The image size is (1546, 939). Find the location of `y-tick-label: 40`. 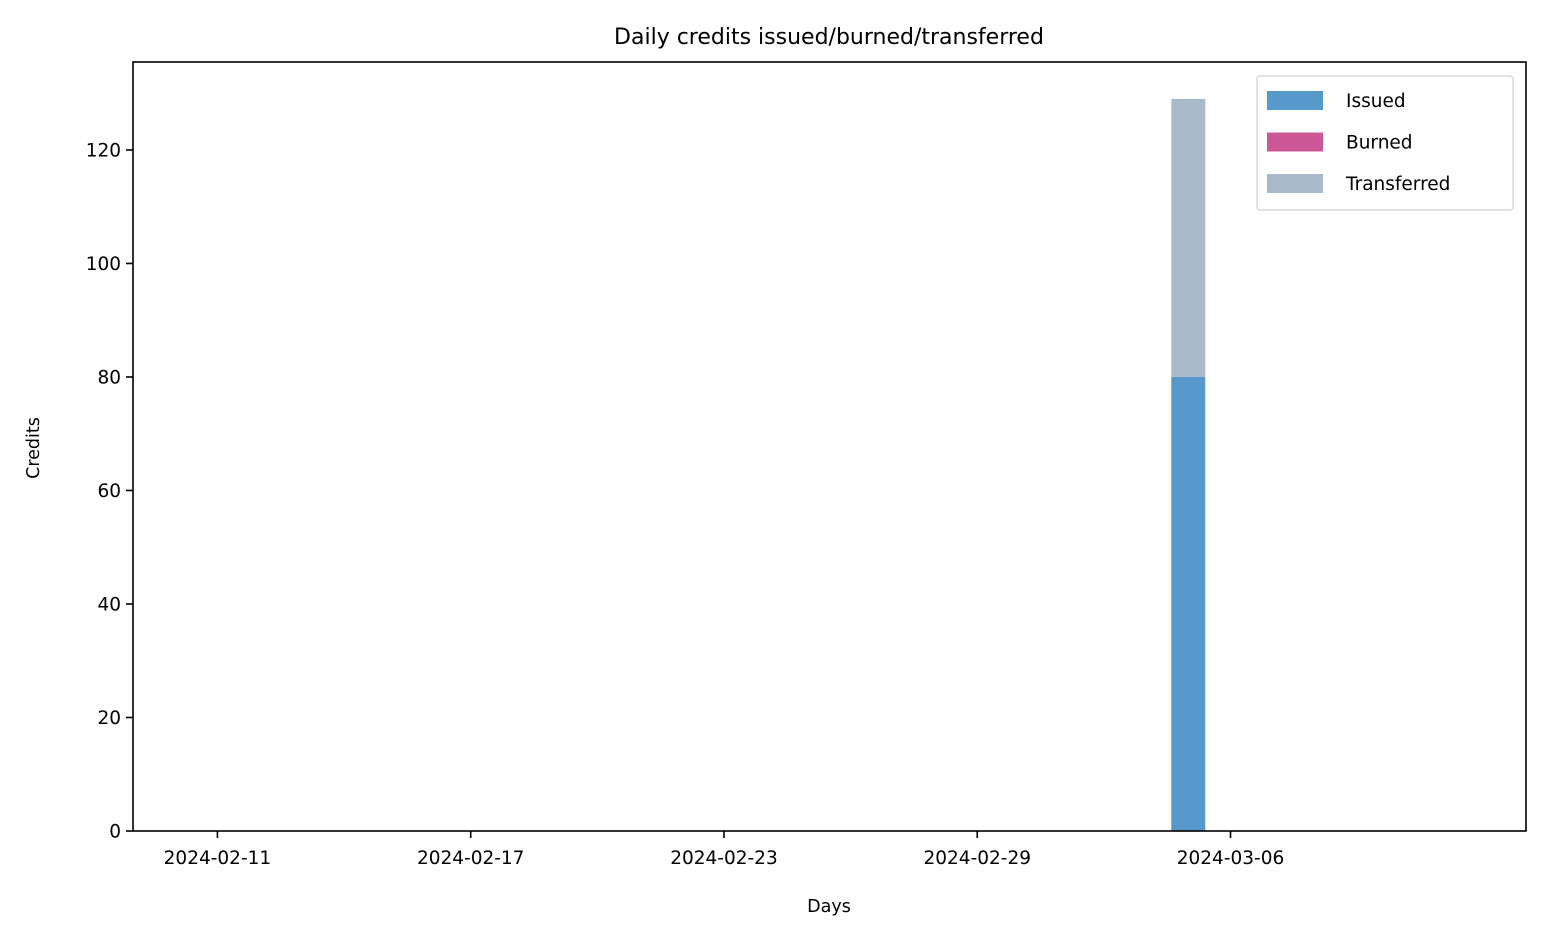

y-tick-label: 40 is located at coordinates (109, 604).